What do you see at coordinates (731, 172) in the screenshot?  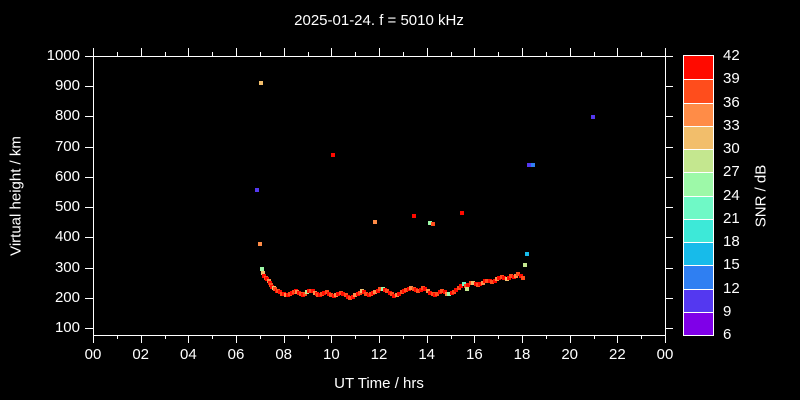 I see `colorbar-tick-label: 27` at bounding box center [731, 172].